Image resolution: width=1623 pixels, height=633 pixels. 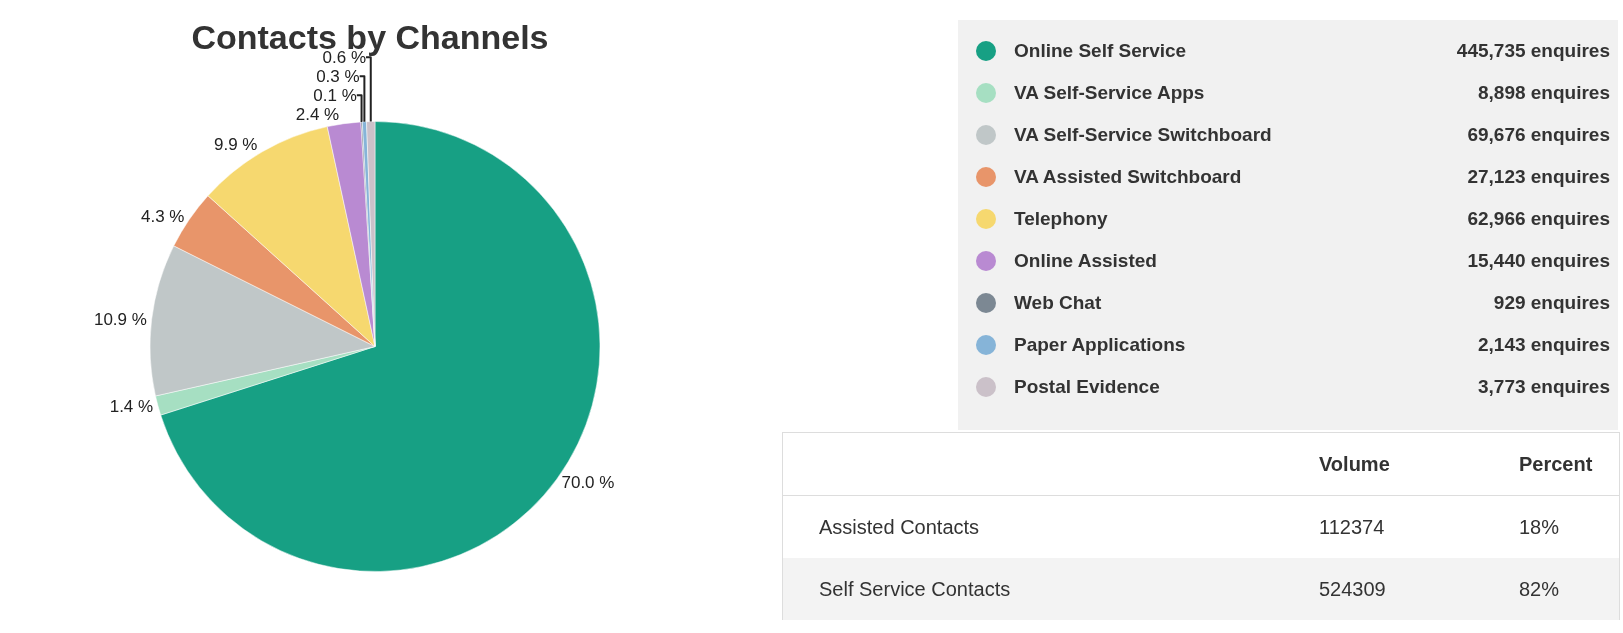 I want to click on data-label: 0.1 %, so click(x=335, y=95).